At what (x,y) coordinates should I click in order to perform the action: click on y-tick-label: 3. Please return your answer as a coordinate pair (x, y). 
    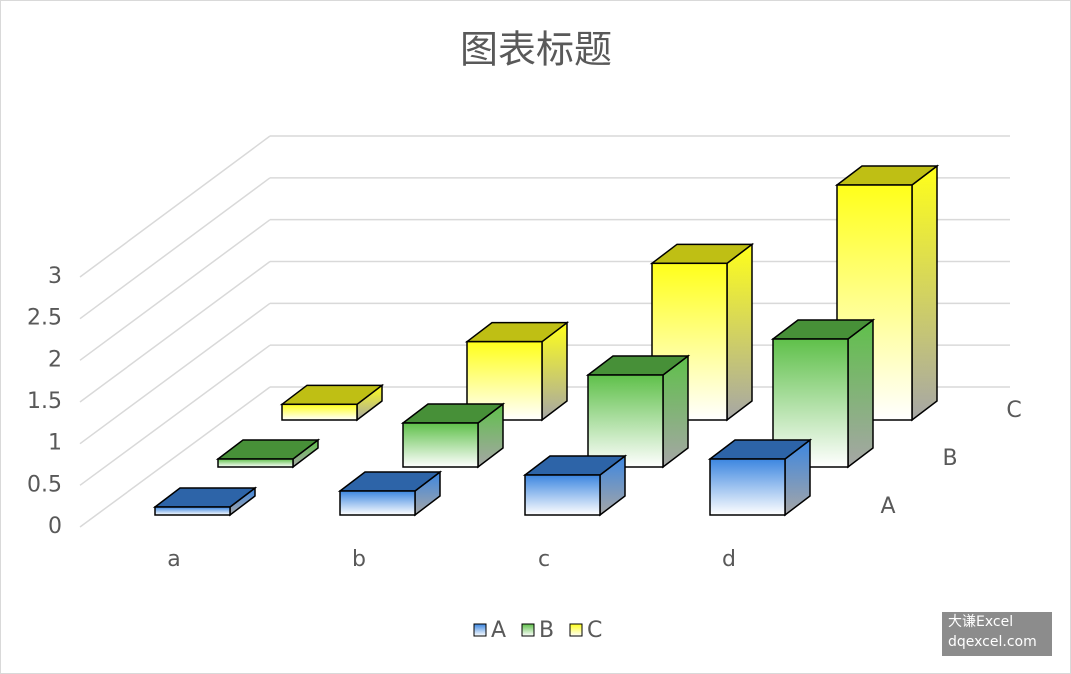
    Looking at the image, I should click on (55, 276).